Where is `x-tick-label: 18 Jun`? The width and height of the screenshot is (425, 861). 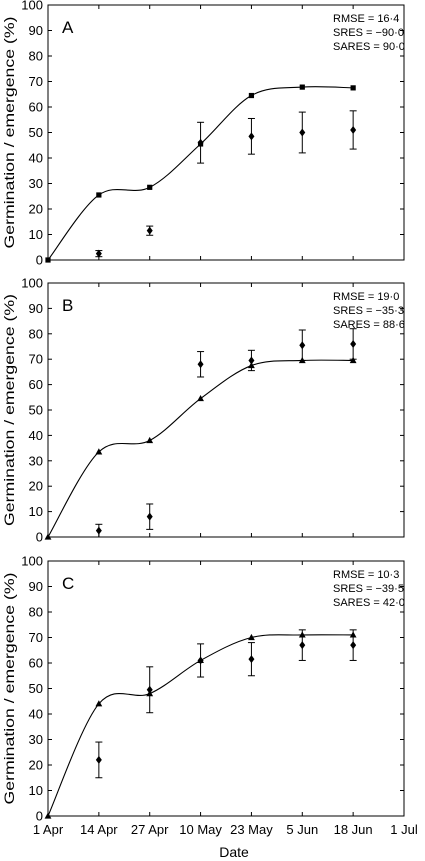 x-tick-label: 18 Jun is located at coordinates (353, 829).